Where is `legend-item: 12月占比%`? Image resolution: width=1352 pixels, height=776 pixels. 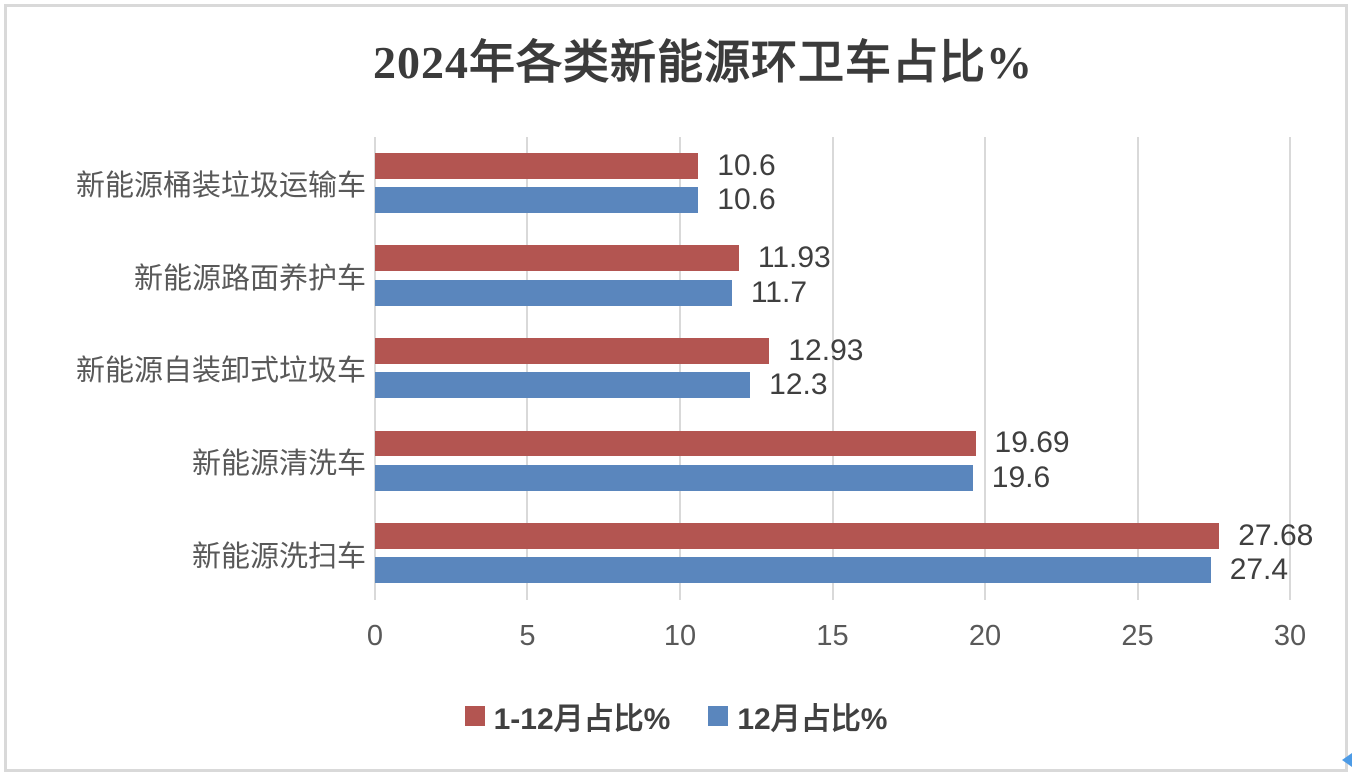
legend-item: 12月占比% is located at coordinates (797, 716).